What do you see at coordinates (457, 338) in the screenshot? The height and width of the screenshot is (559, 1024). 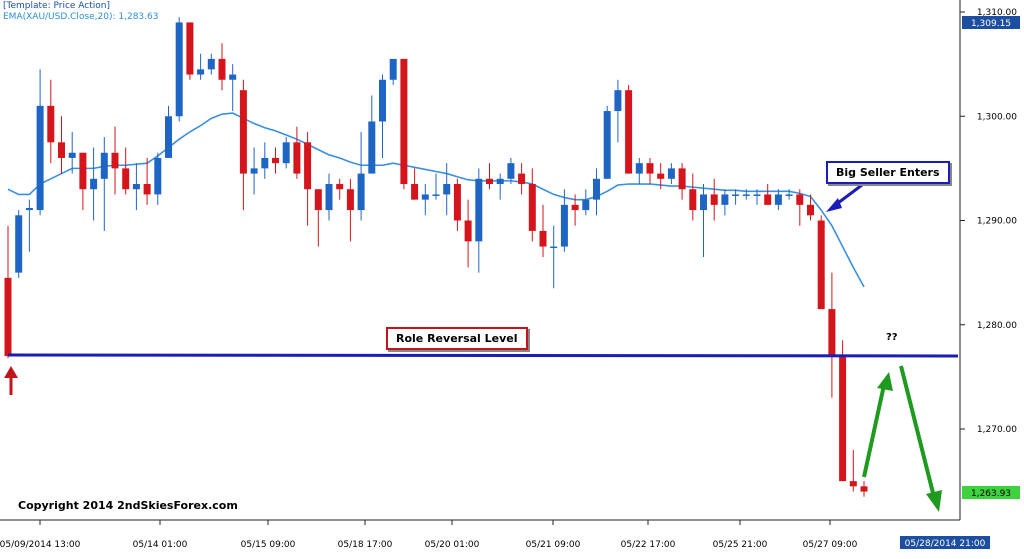 I see `role-reversal-label: Role Reversal Level` at bounding box center [457, 338].